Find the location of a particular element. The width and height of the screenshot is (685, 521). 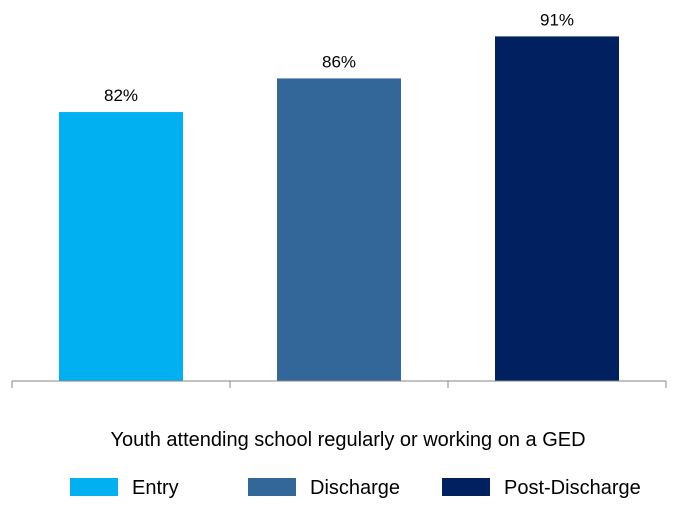

legend-item-entry: Entry is located at coordinates (124, 488).